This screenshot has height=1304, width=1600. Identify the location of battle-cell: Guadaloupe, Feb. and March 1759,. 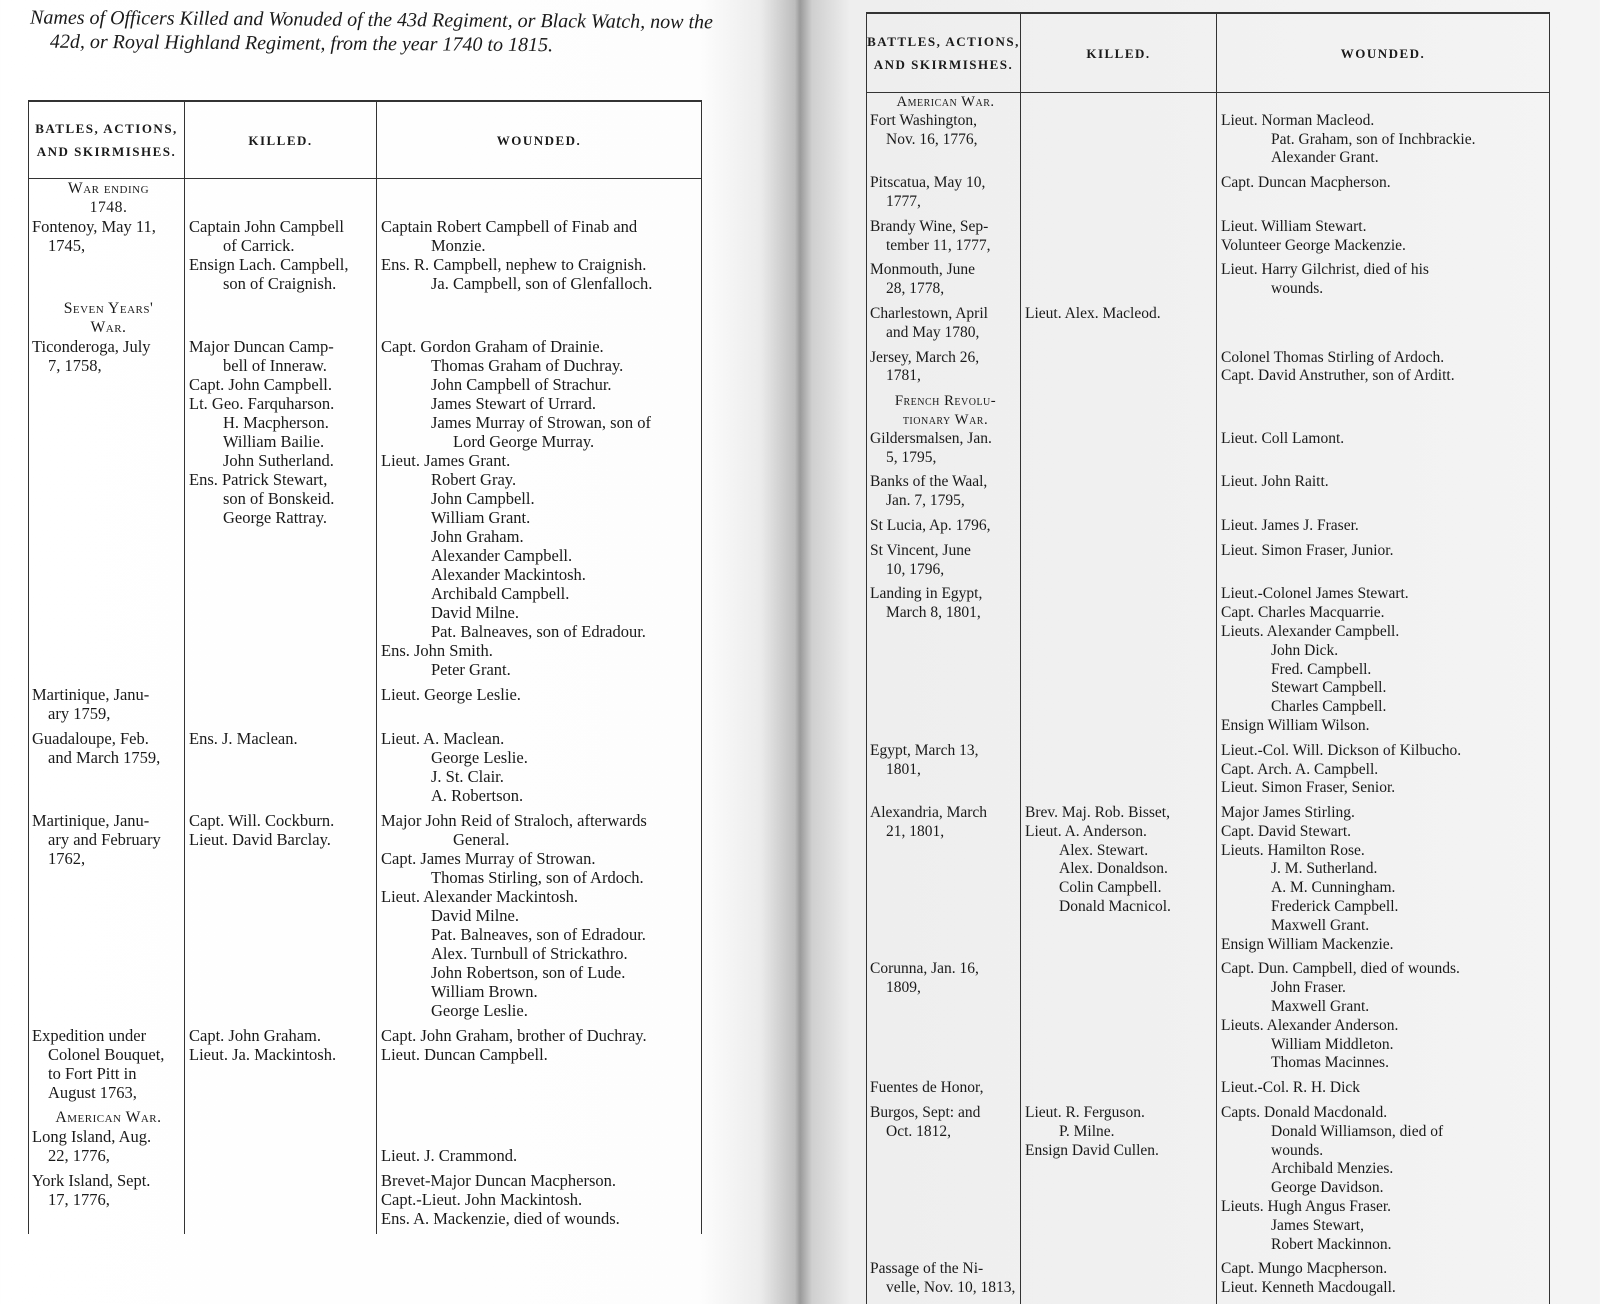
(107, 770).